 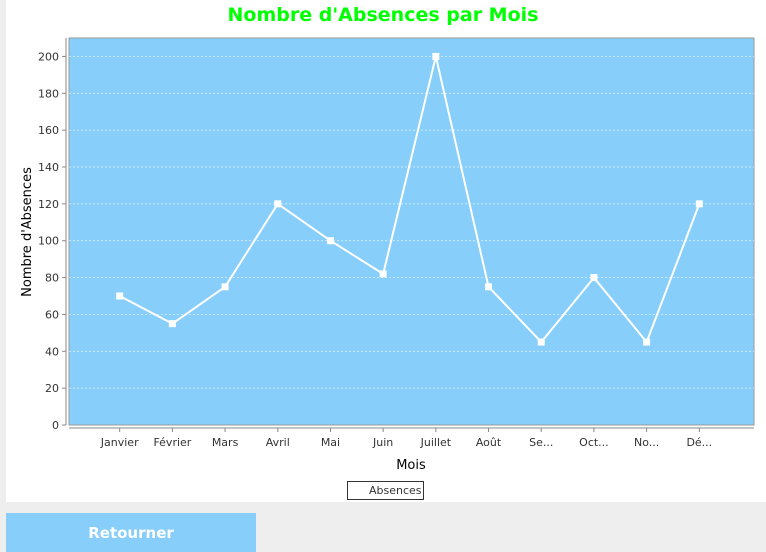 What do you see at coordinates (48, 167) in the screenshot?
I see `y-tick-label: 140` at bounding box center [48, 167].